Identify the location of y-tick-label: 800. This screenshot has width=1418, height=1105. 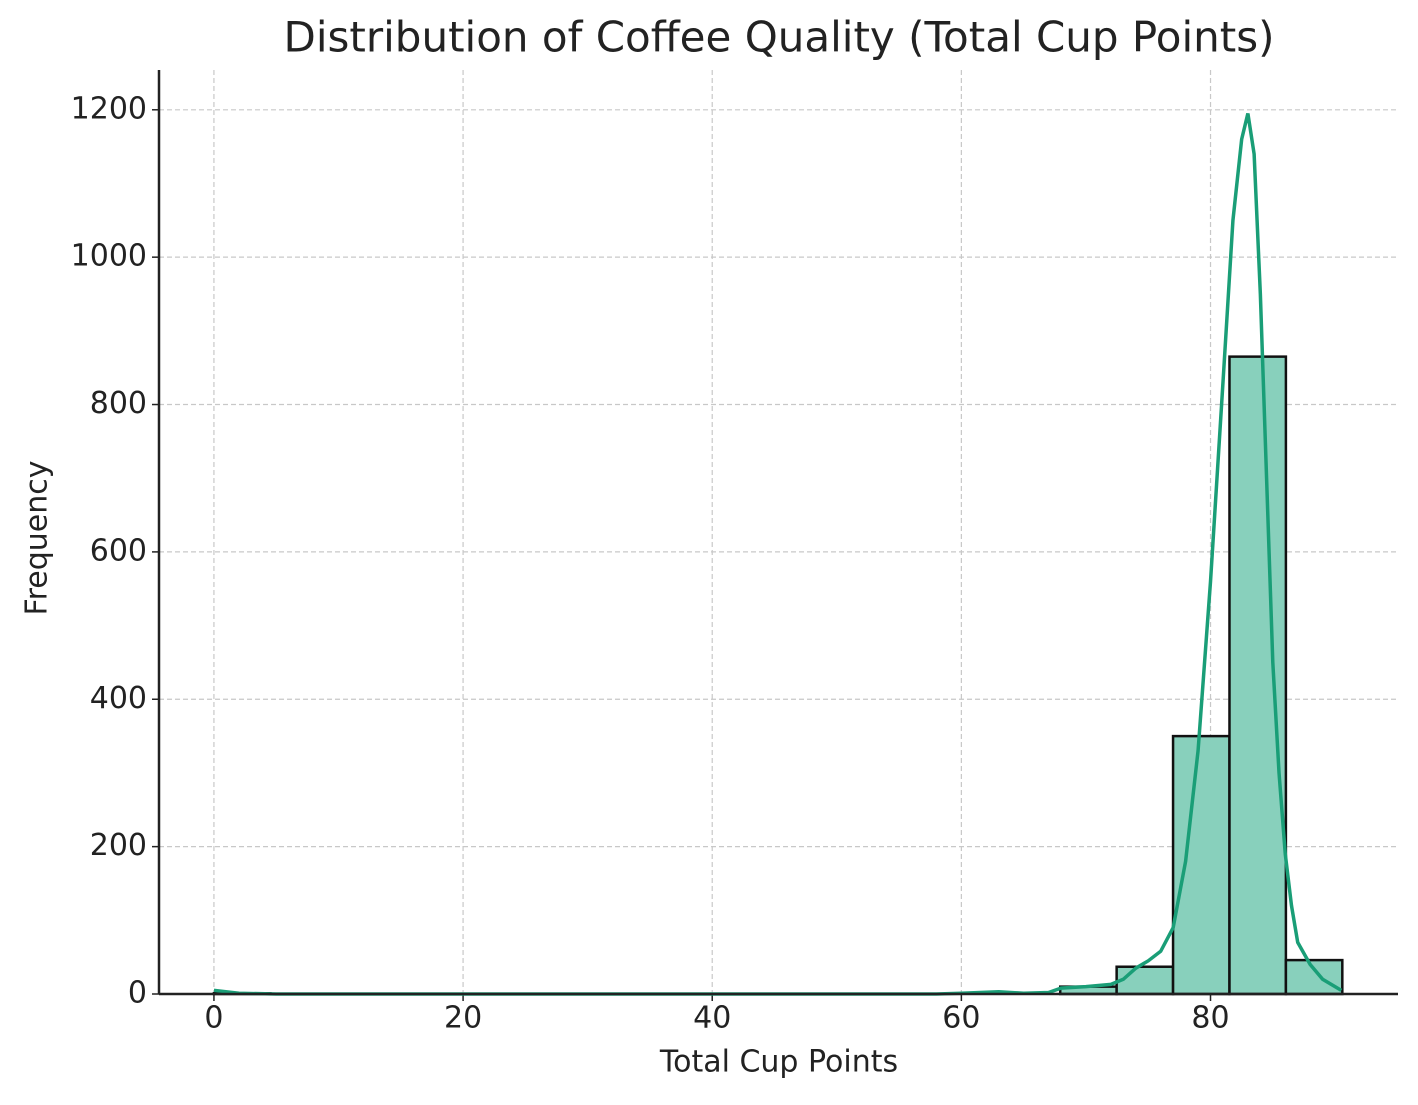
(118, 403).